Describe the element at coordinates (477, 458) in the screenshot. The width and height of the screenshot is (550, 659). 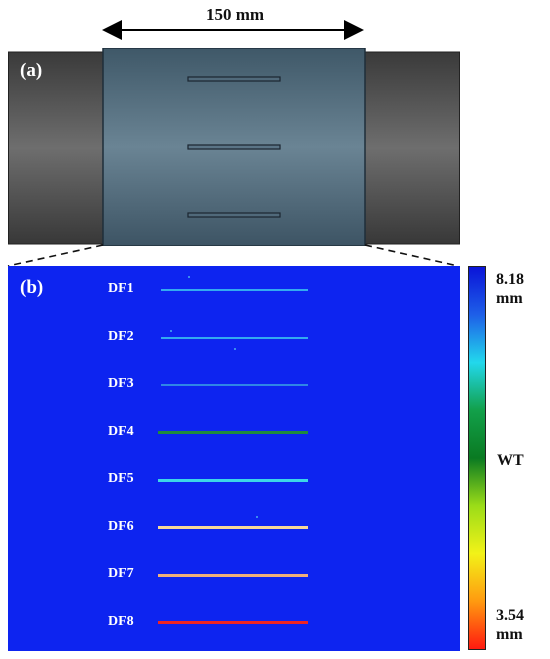
I see `colorbar` at that location.